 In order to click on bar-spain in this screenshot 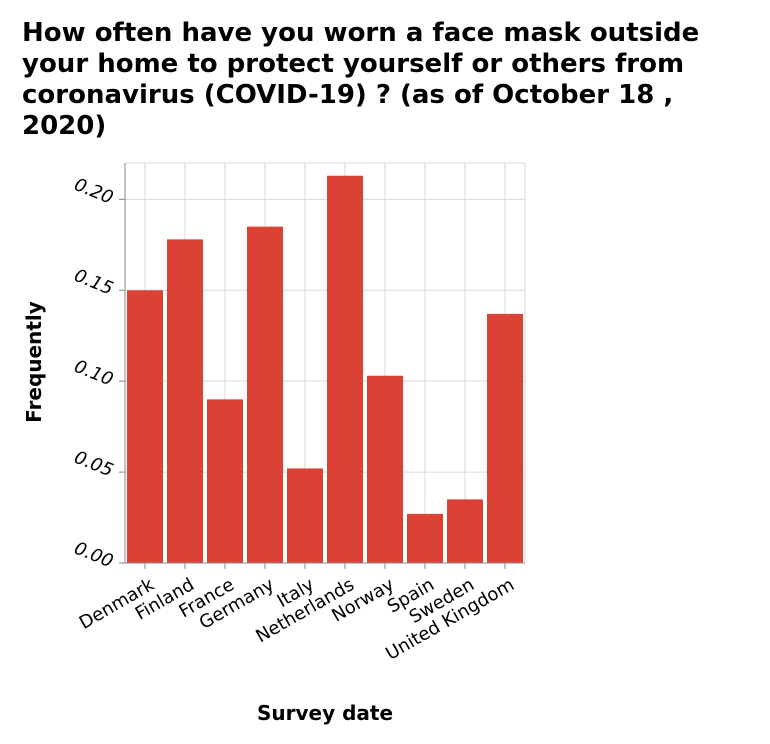, I will do `click(425, 538)`.